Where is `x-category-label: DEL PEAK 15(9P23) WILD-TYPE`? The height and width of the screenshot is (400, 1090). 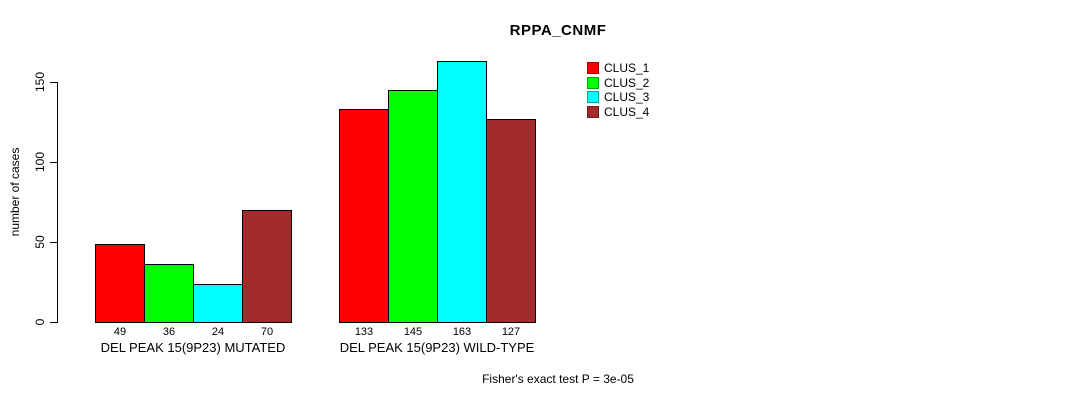
x-category-label: DEL PEAK 15(9P23) WILD-TYPE is located at coordinates (437, 347).